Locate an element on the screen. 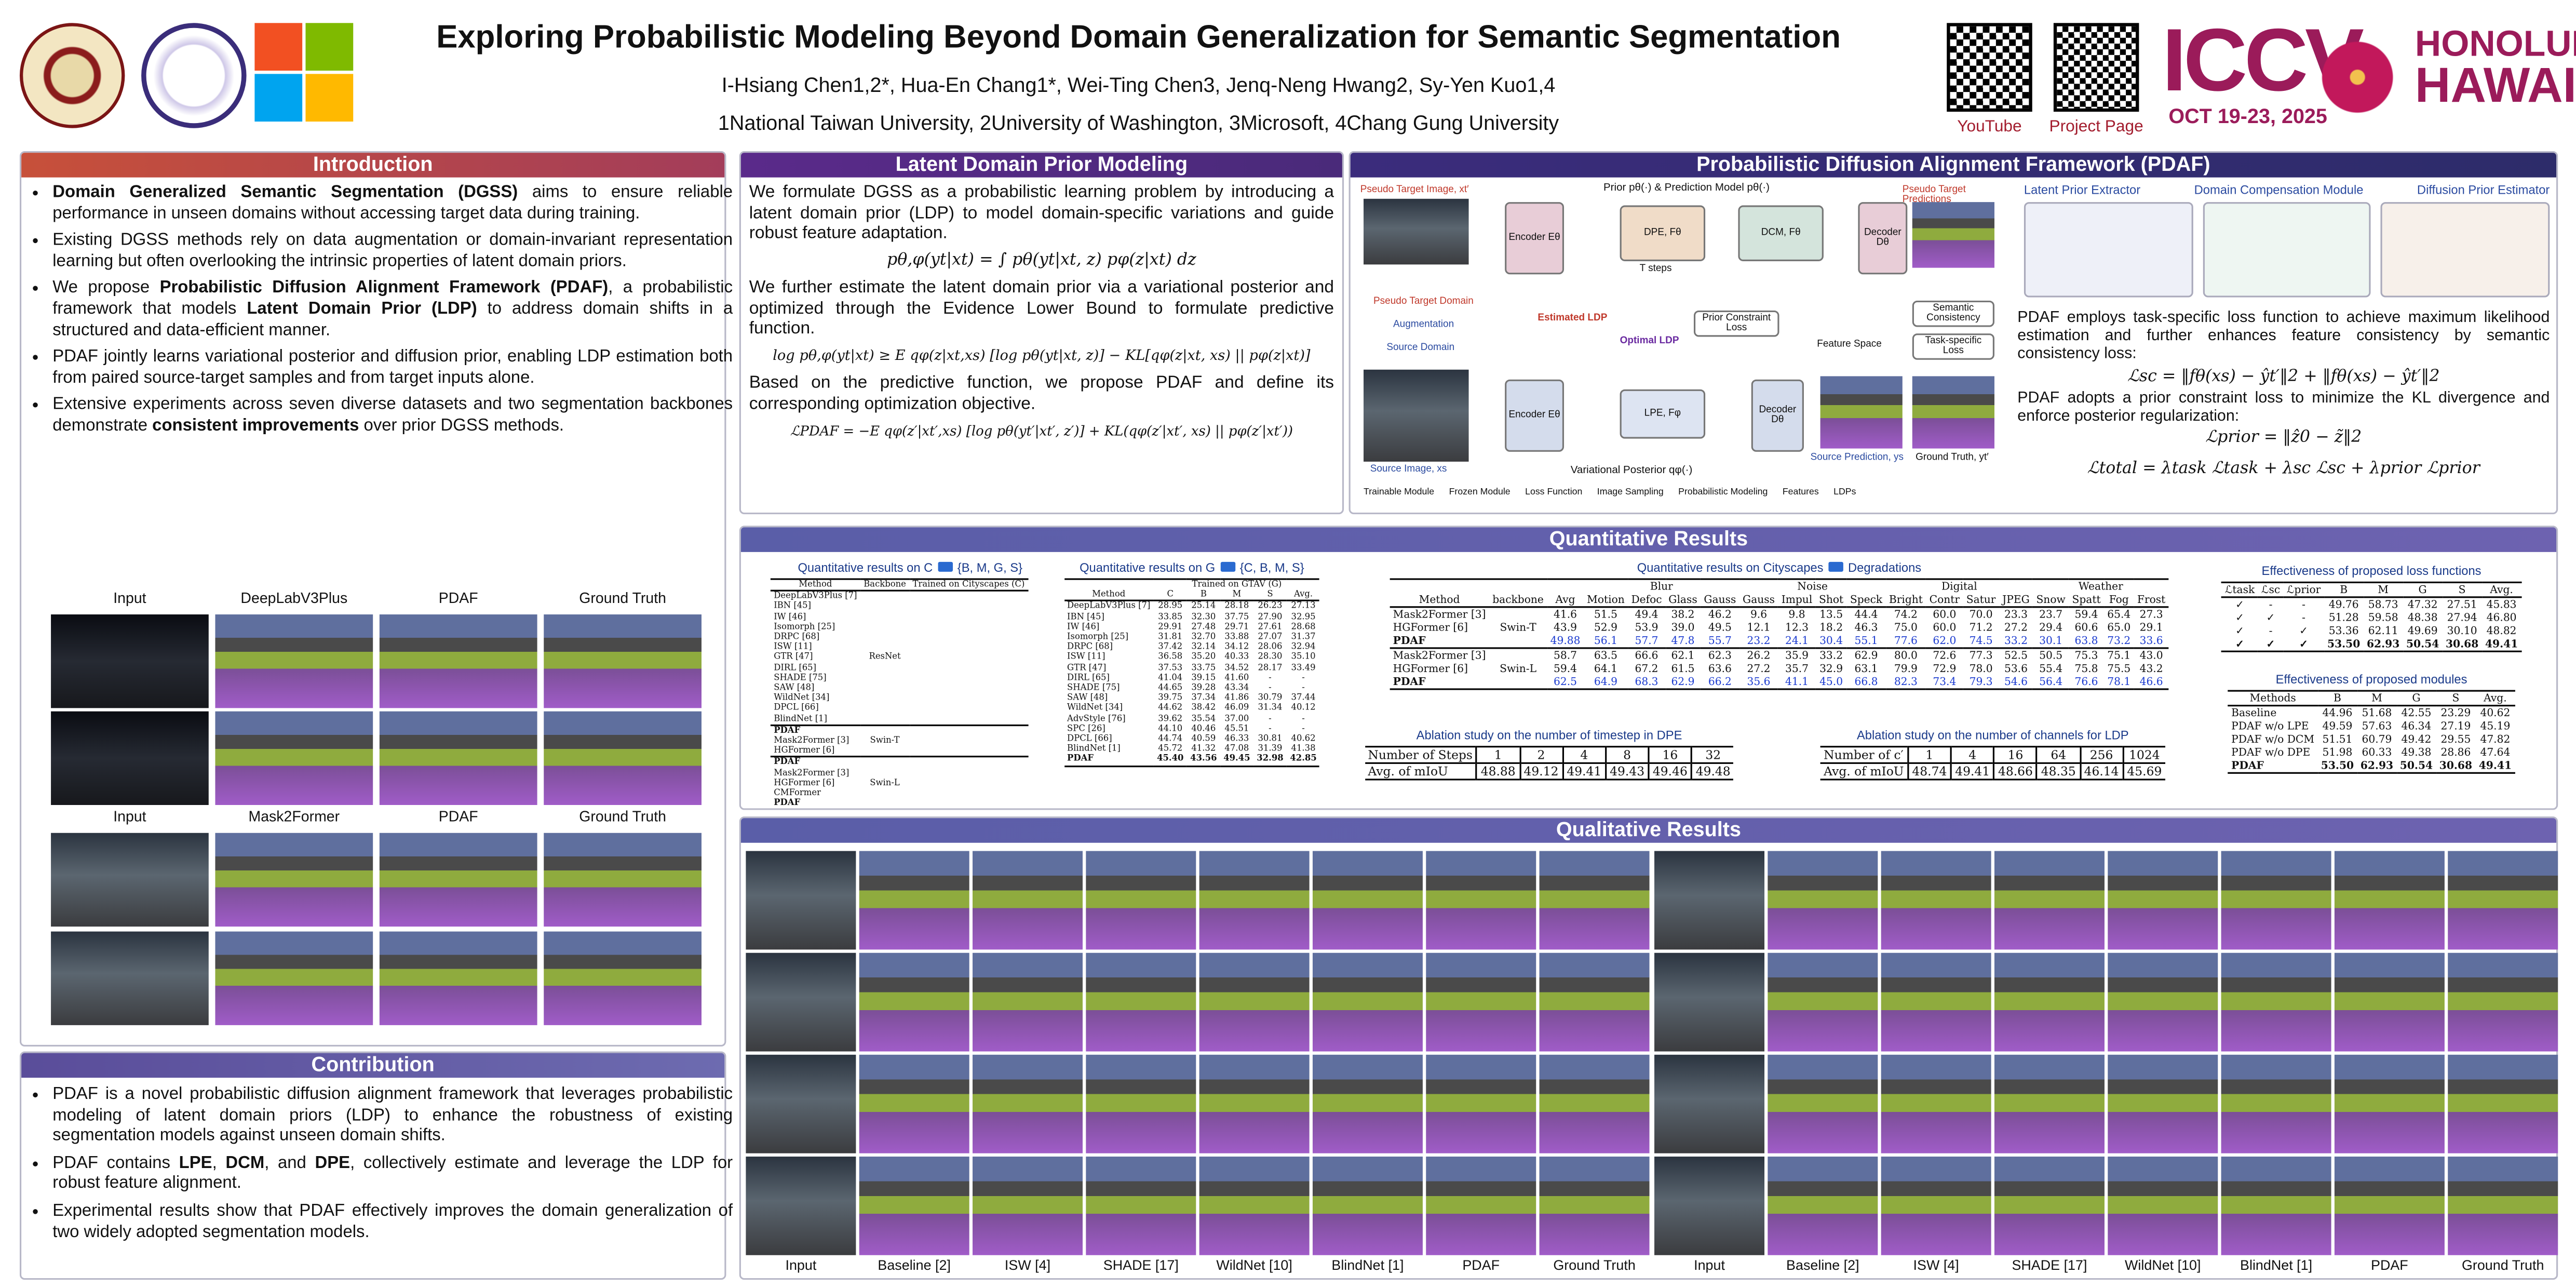 This screenshot has height=1288, width=2576. table-cell: 51.68 is located at coordinates (2377, 713).